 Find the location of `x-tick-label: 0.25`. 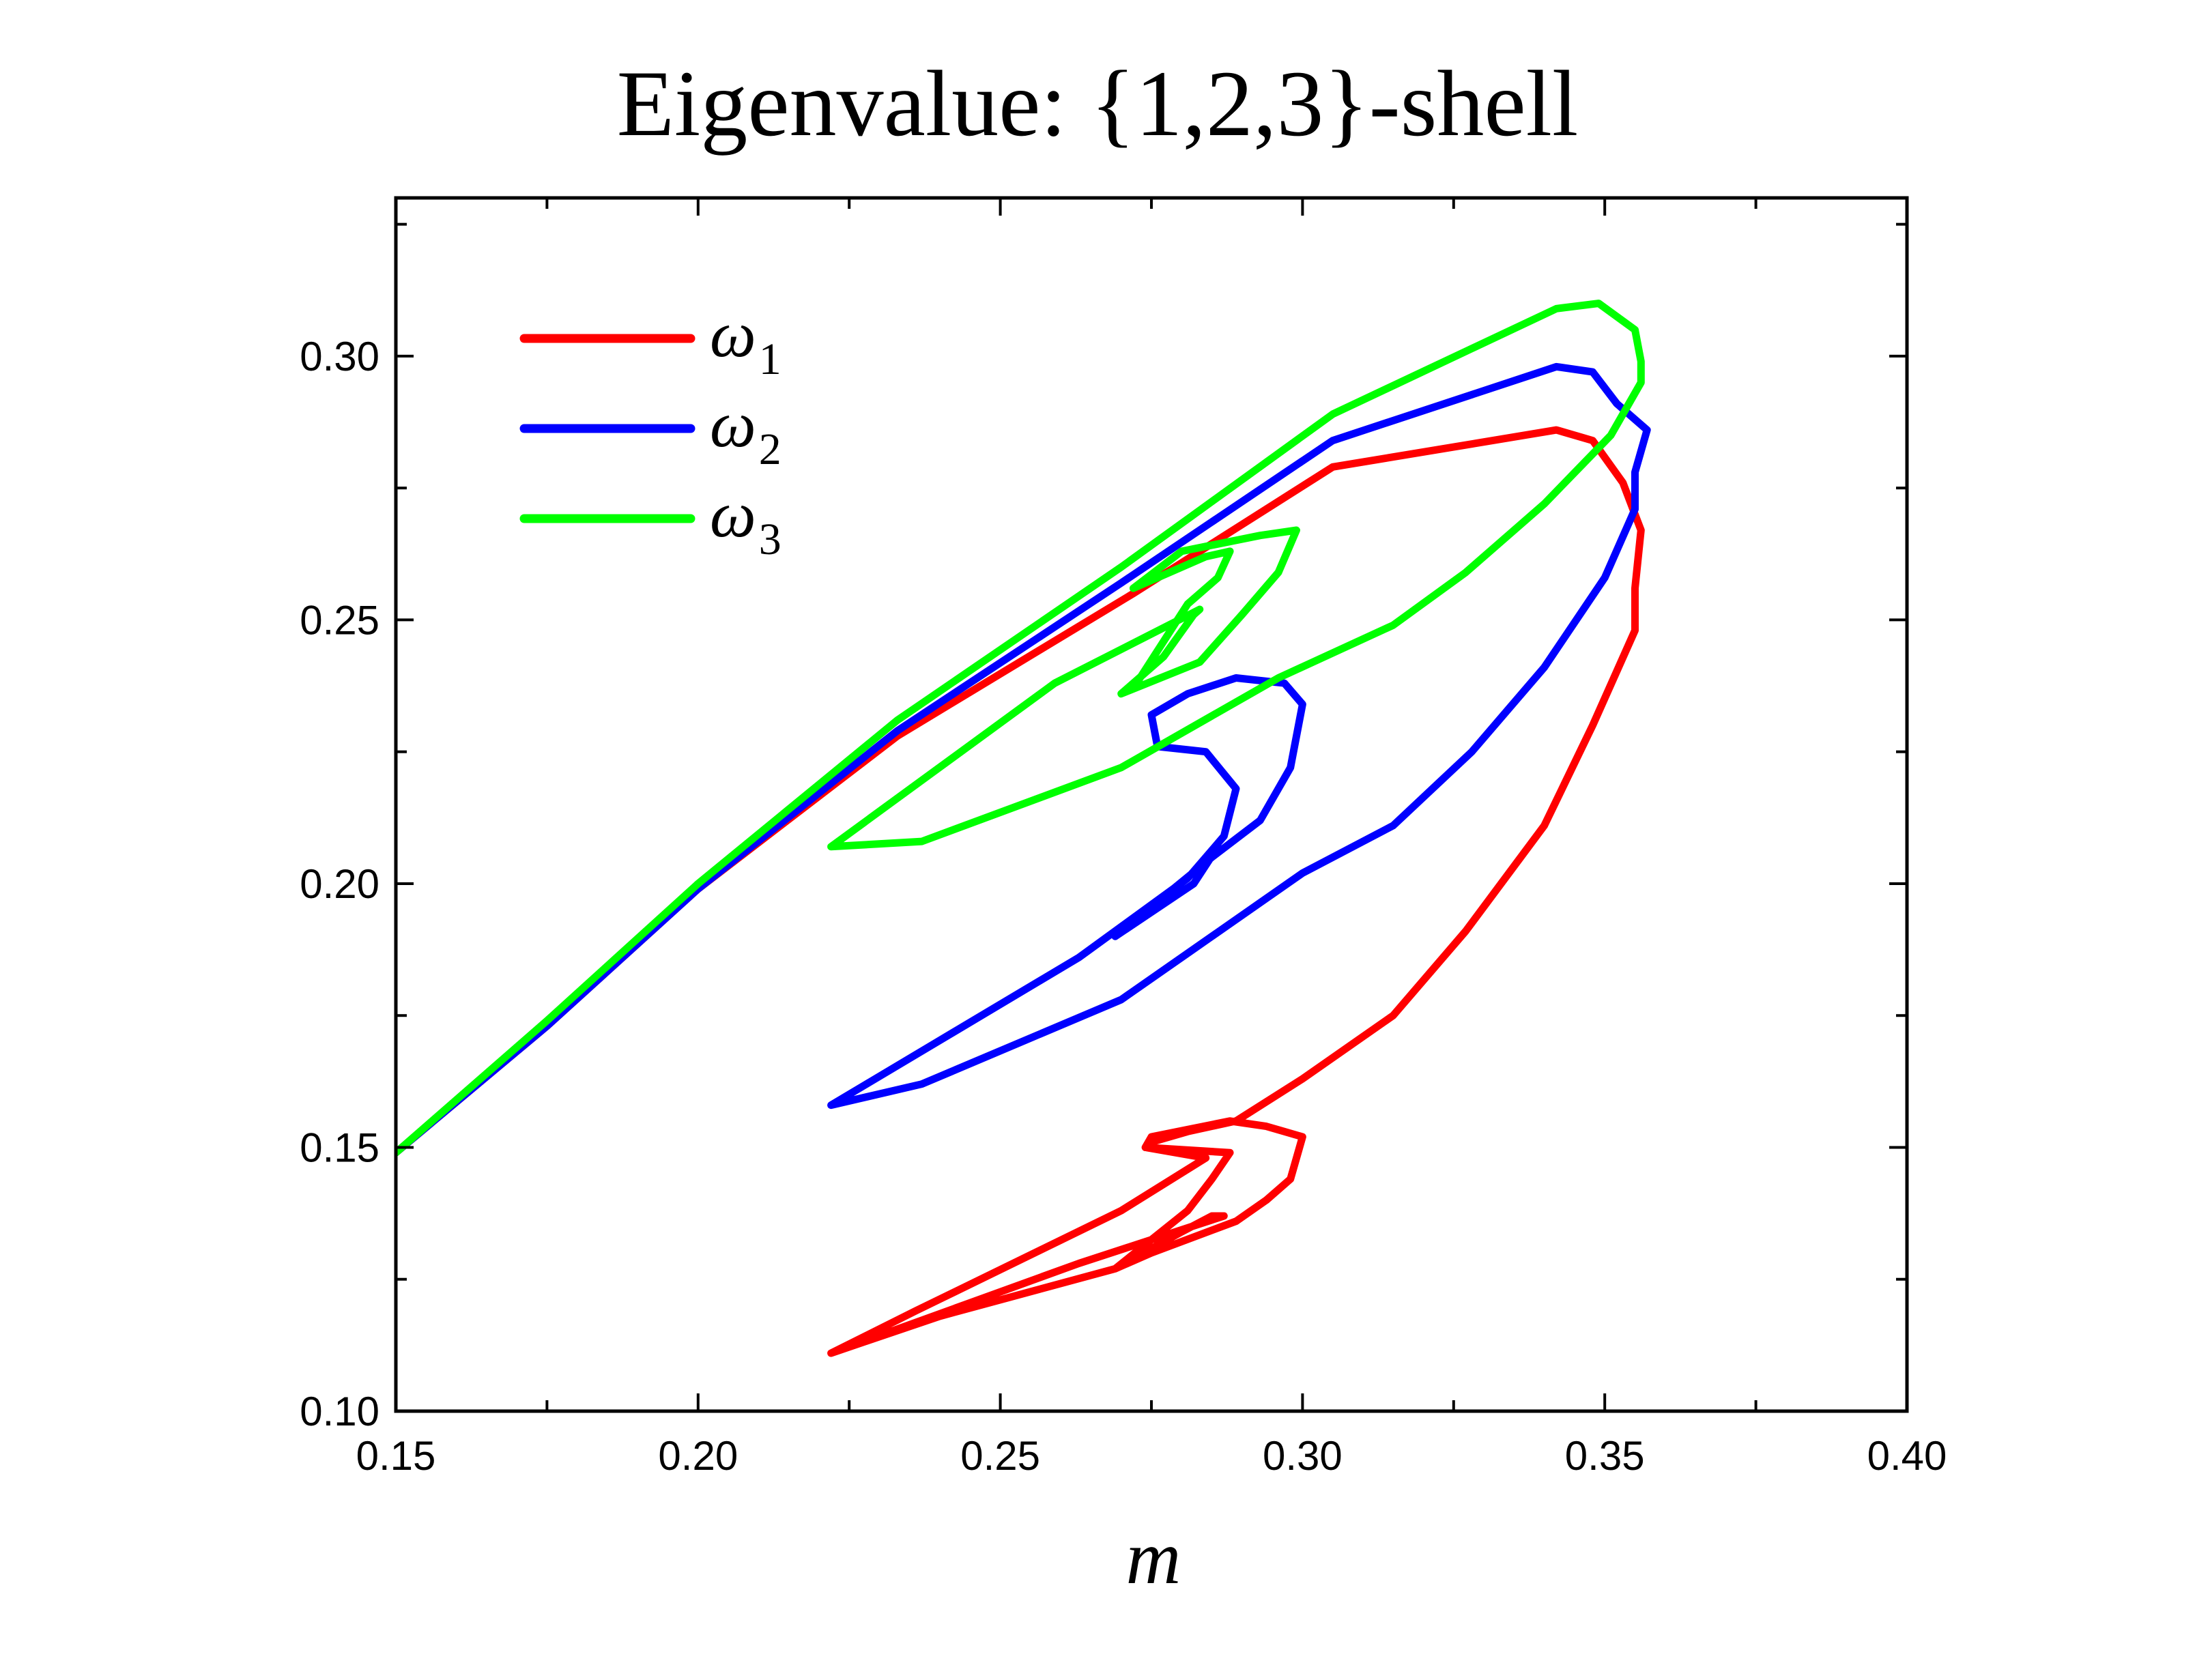

x-tick-label: 0.25 is located at coordinates (1000, 1456).